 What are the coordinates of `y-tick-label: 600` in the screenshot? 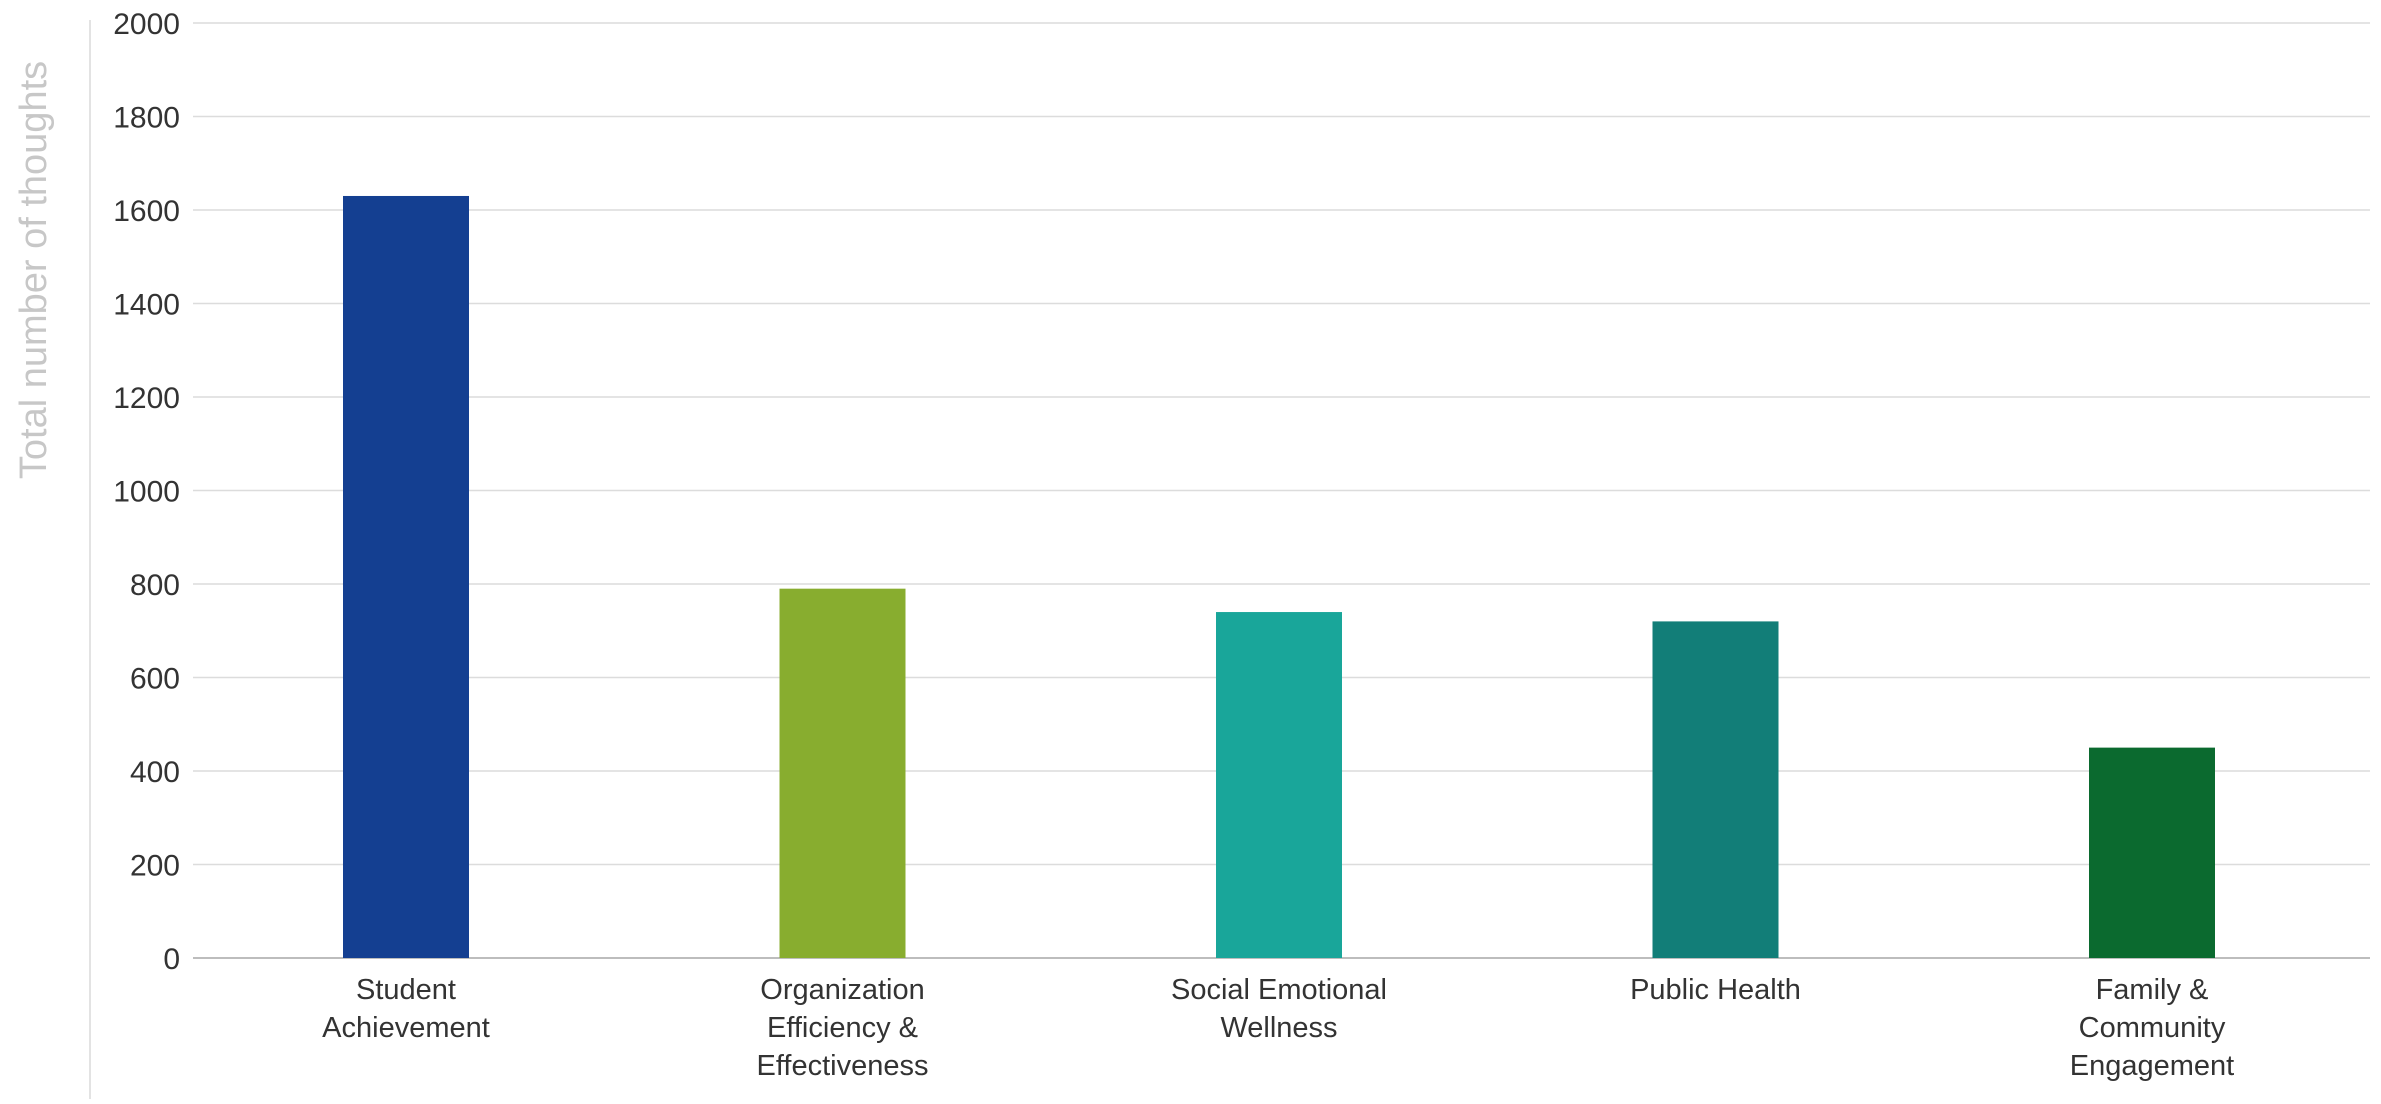 It's located at (155, 679).